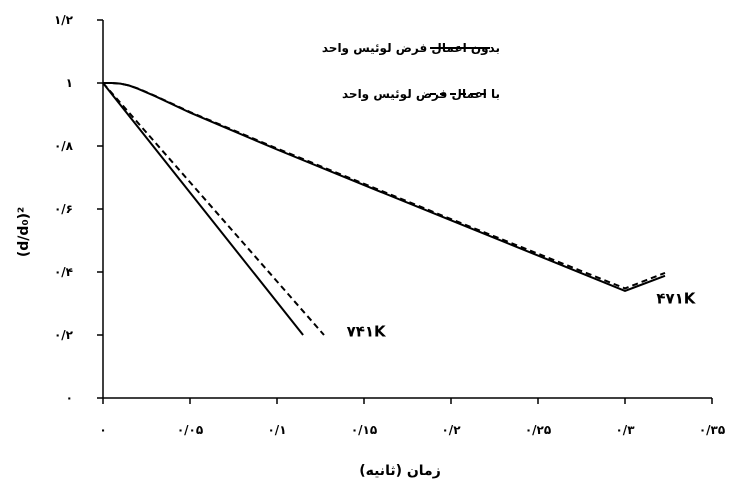  I want to click on y-tick-label: ۰, so click(69, 398).